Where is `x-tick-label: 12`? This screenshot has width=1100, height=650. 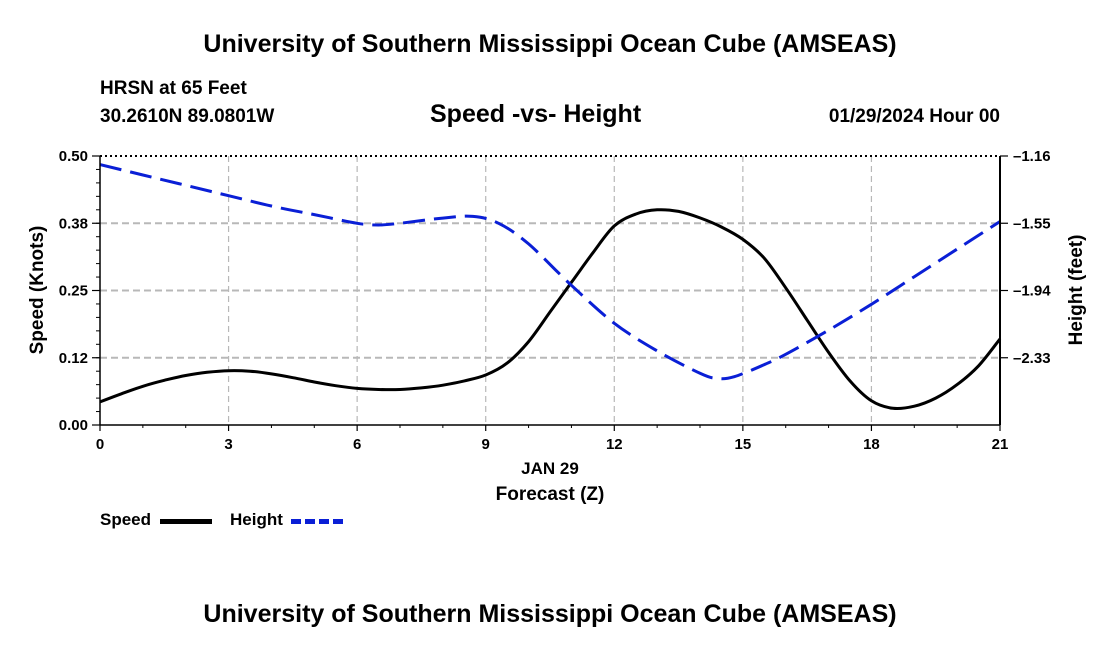 x-tick-label: 12 is located at coordinates (614, 444).